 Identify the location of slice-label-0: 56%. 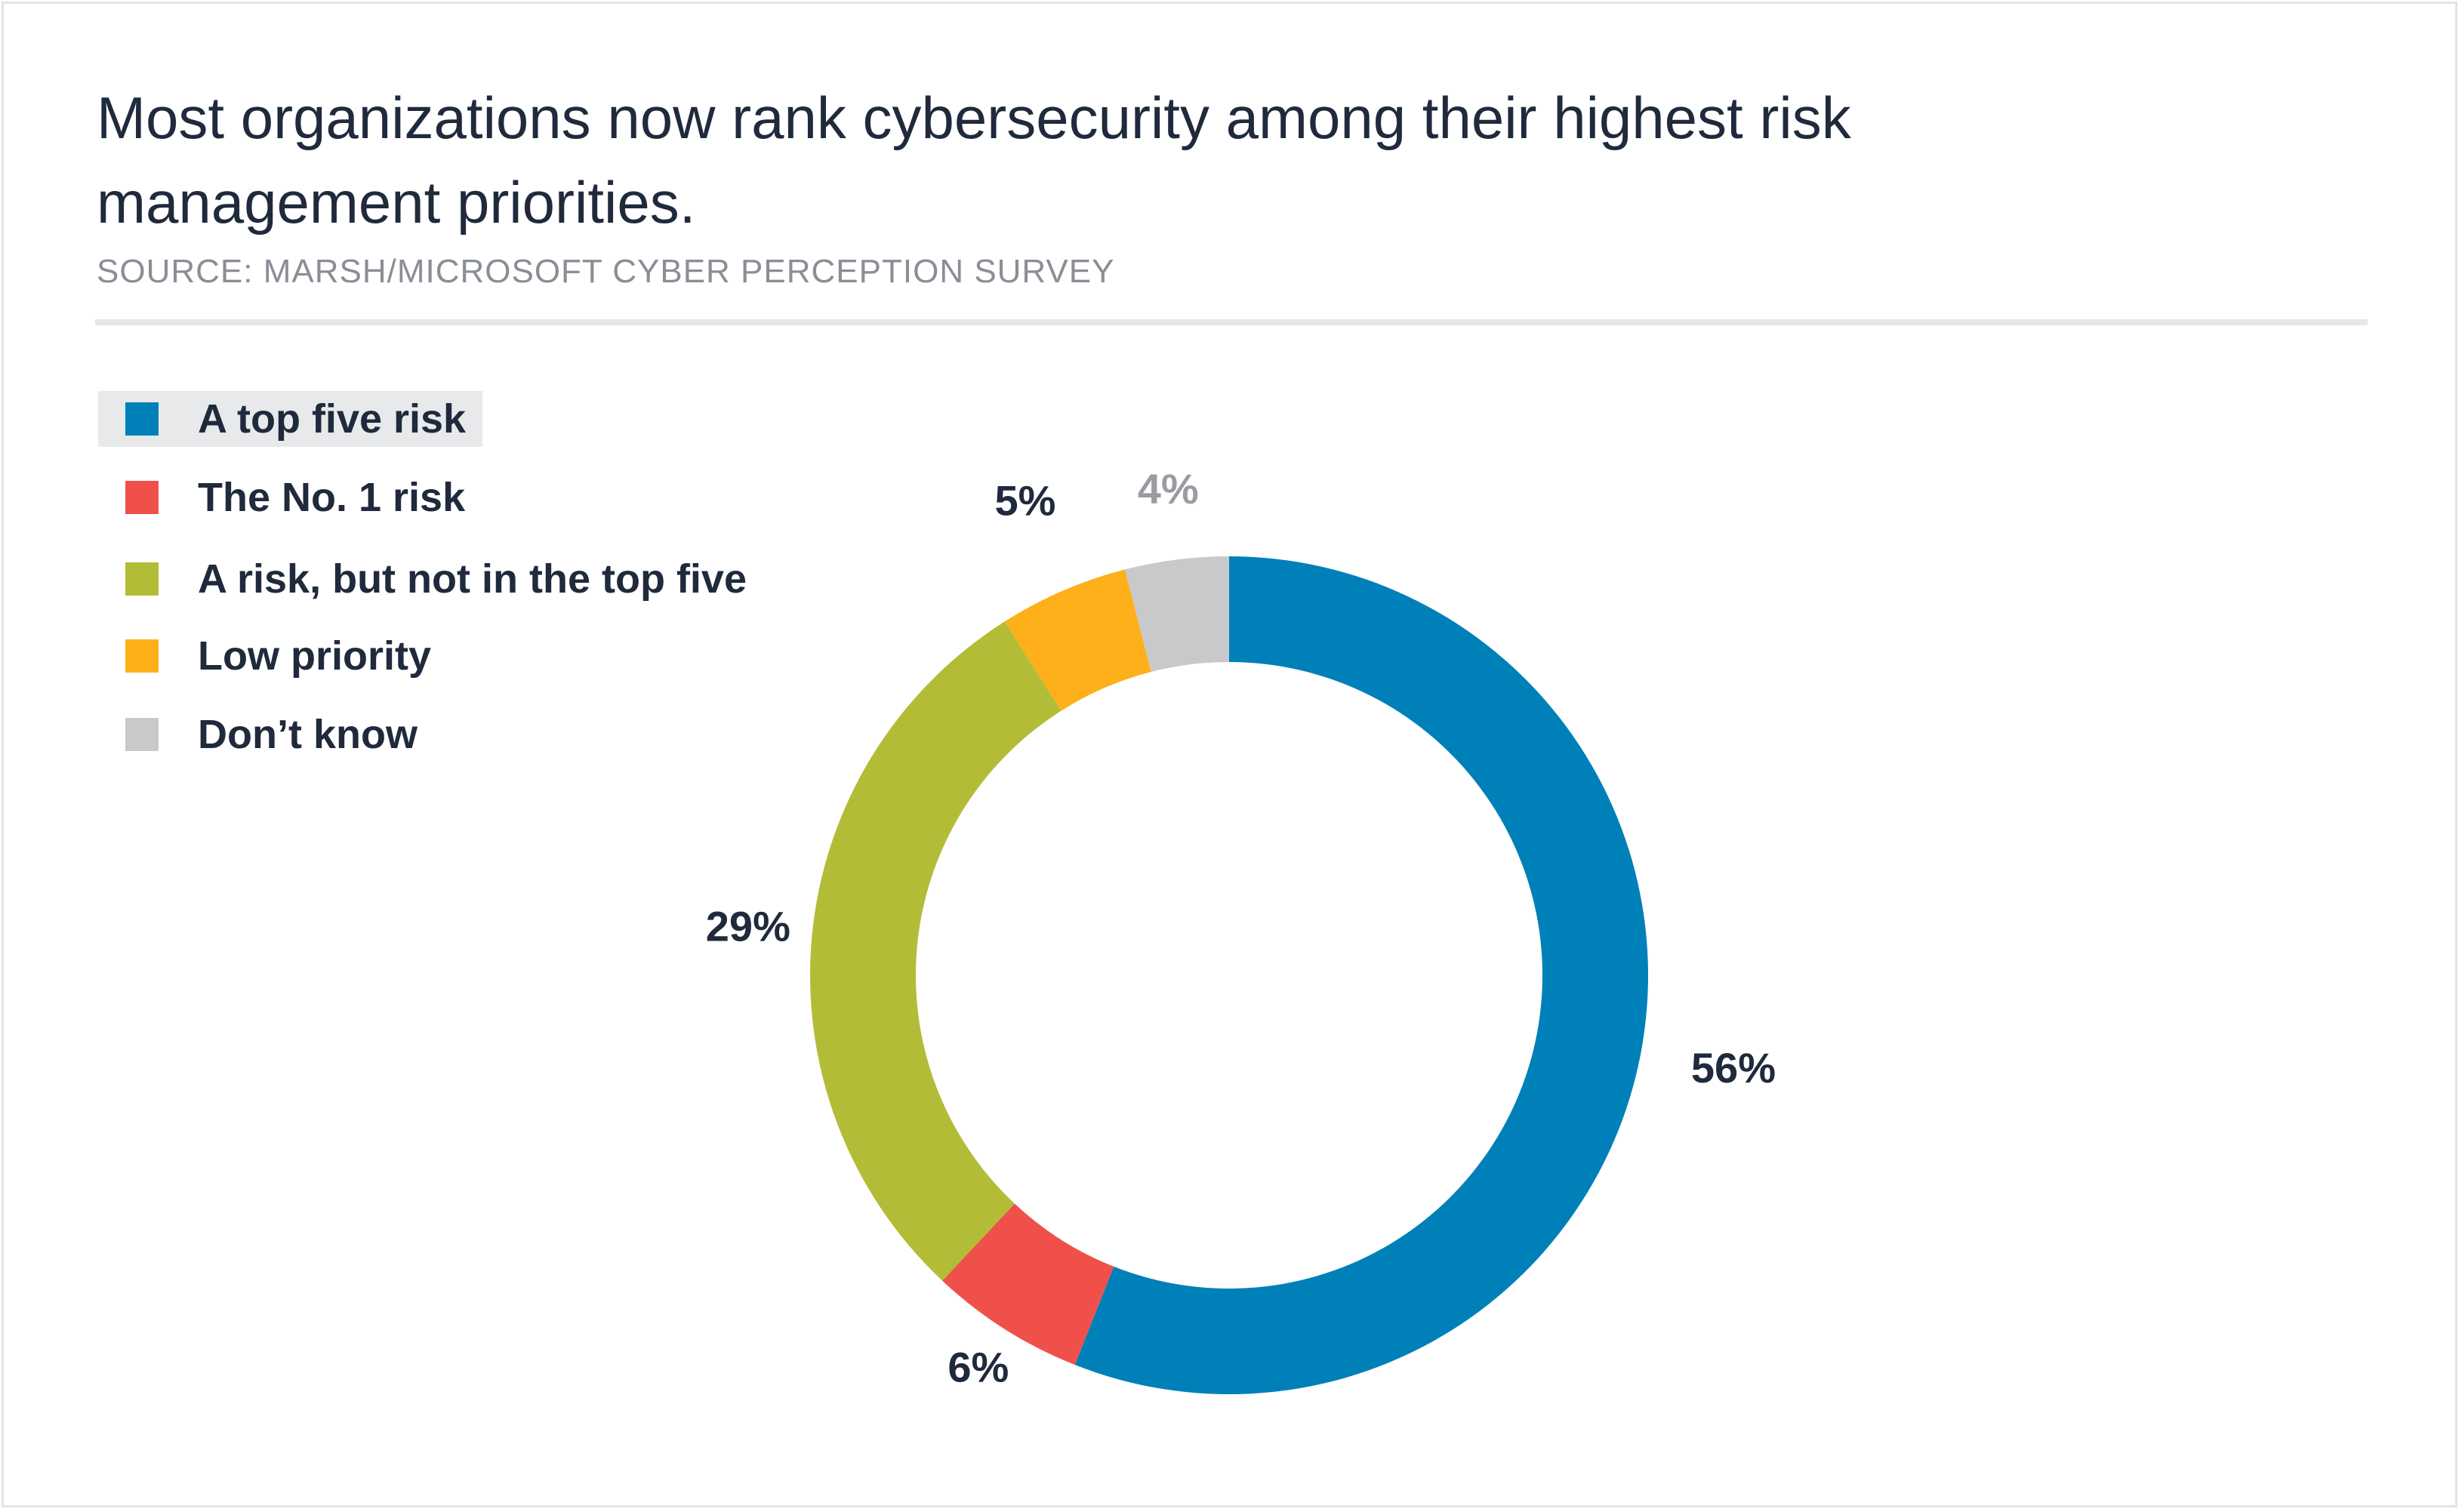
(1733, 1068).